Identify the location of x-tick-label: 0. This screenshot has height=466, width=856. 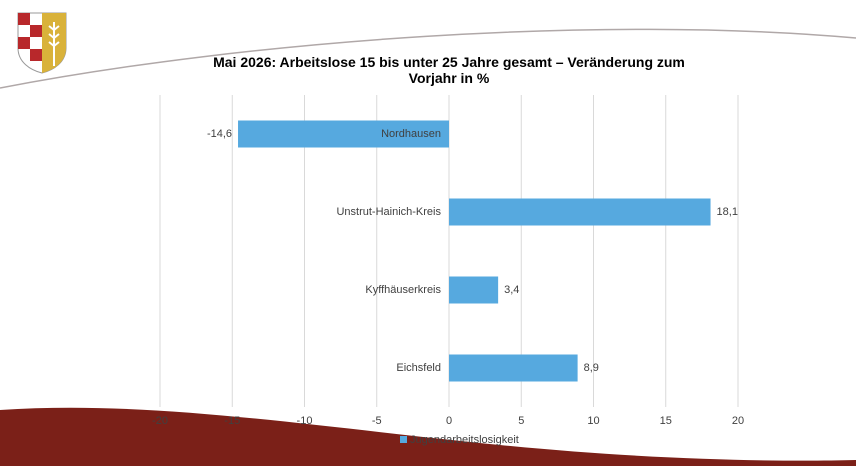
(449, 421).